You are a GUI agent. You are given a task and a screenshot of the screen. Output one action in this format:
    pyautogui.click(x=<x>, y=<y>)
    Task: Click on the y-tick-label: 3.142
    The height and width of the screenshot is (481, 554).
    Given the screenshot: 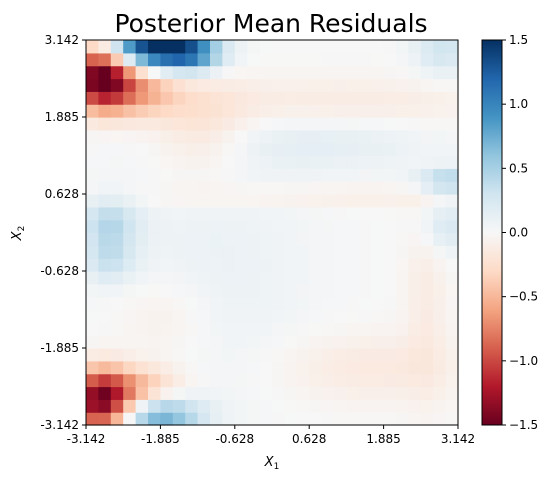 What is the action you would take?
    pyautogui.click(x=62, y=40)
    